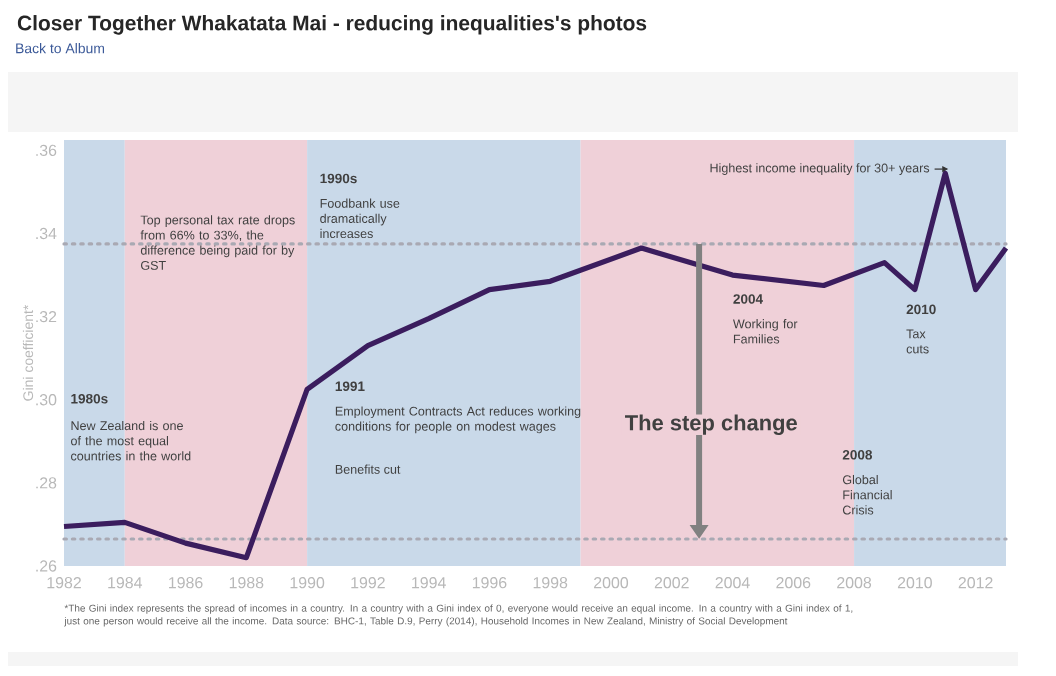  Describe the element at coordinates (332, 25) in the screenshot. I see `chart-title: Closer Together Whakatata Mai - reducing inequalities's photos` at that location.